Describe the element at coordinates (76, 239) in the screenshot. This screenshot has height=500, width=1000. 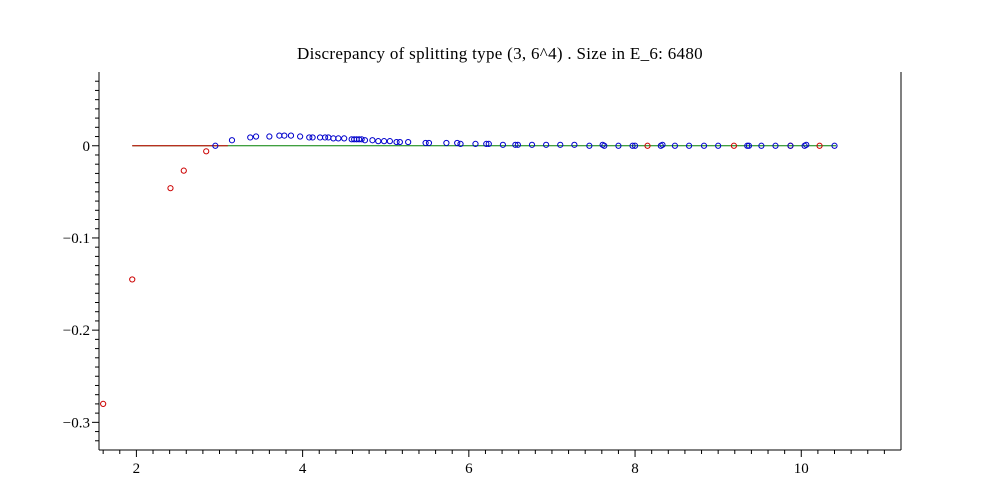
I see `y-tick-label: −0.1` at that location.